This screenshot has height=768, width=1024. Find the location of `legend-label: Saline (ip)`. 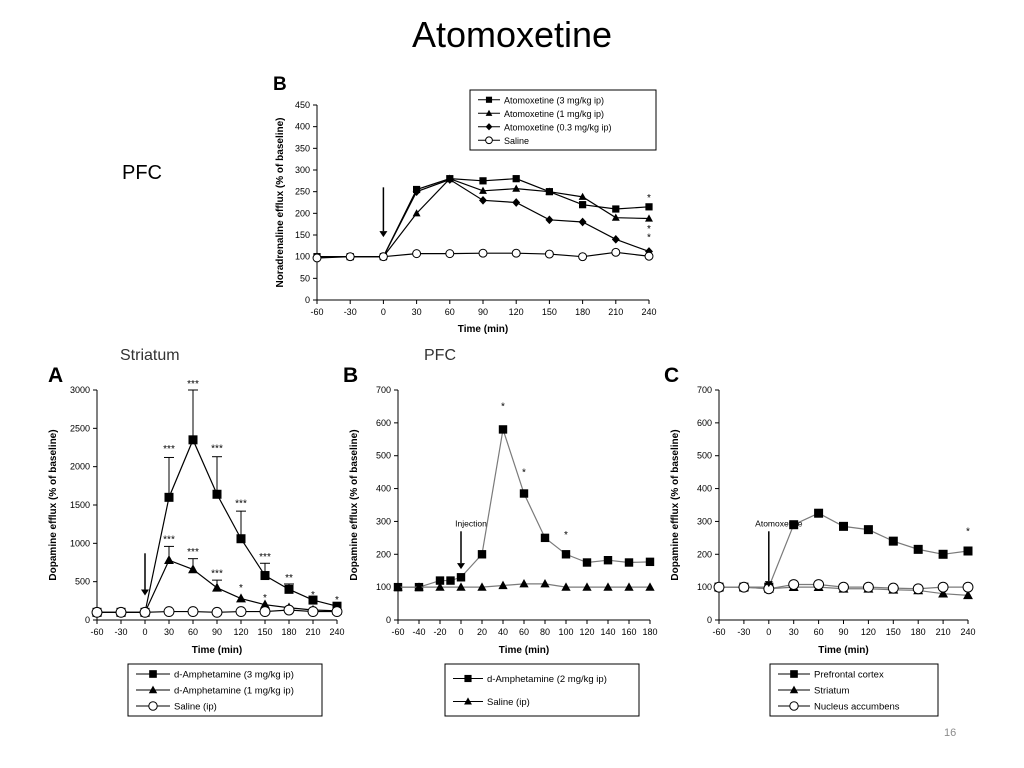

legend-label: Saline (ip) is located at coordinates (195, 707).